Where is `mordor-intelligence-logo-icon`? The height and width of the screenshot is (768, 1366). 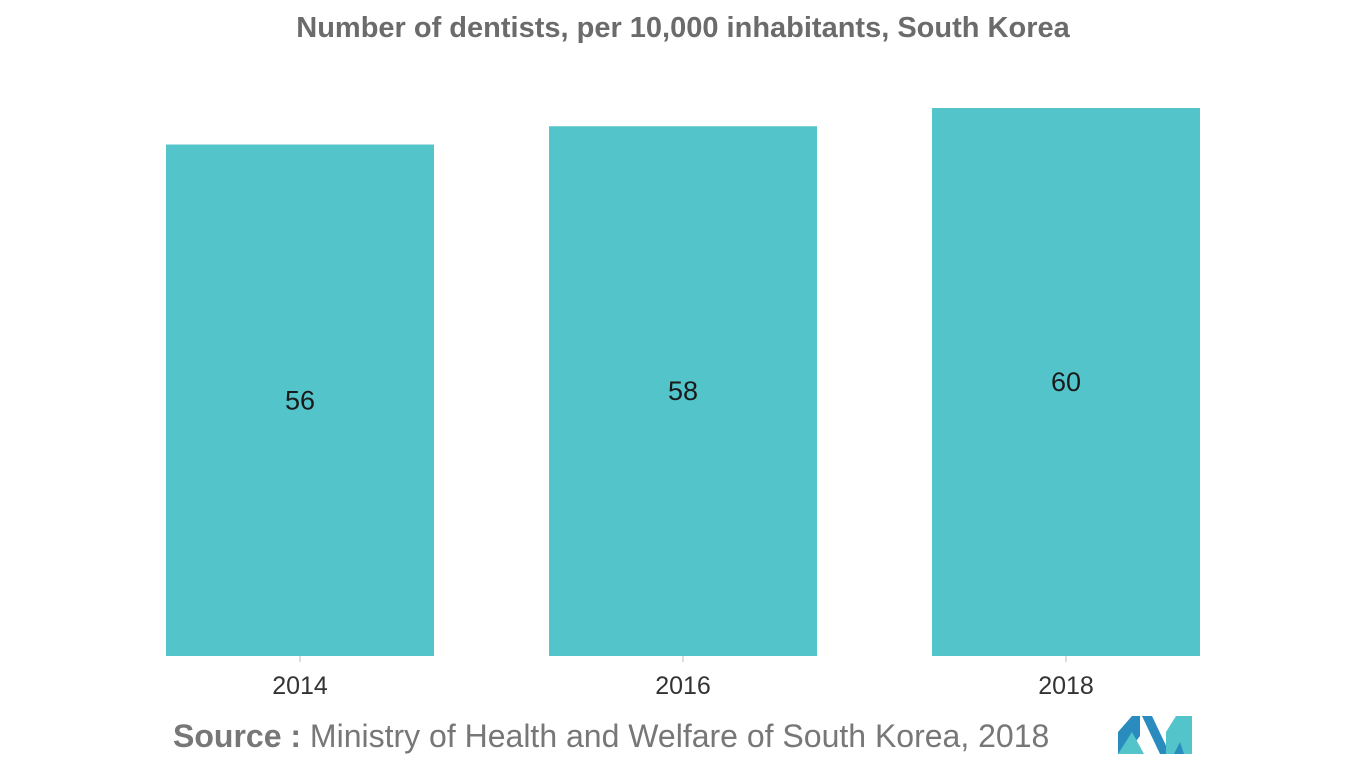
mordor-intelligence-logo-icon is located at coordinates (1155, 735).